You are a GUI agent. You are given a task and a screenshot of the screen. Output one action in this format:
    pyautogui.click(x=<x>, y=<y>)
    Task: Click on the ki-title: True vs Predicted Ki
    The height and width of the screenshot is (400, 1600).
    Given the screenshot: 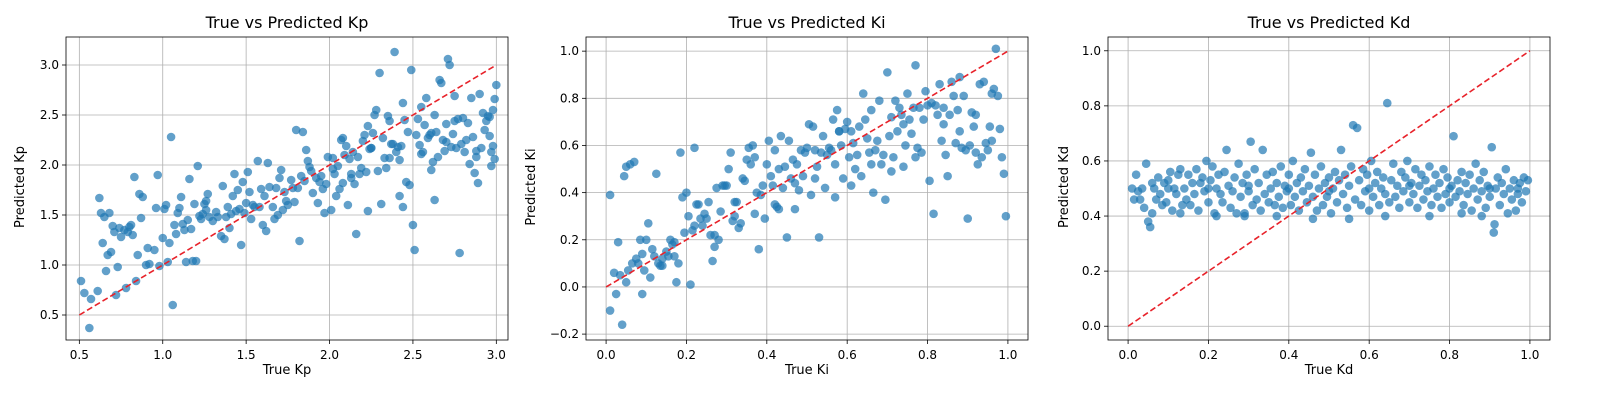 What is the action you would take?
    pyautogui.click(x=806, y=22)
    